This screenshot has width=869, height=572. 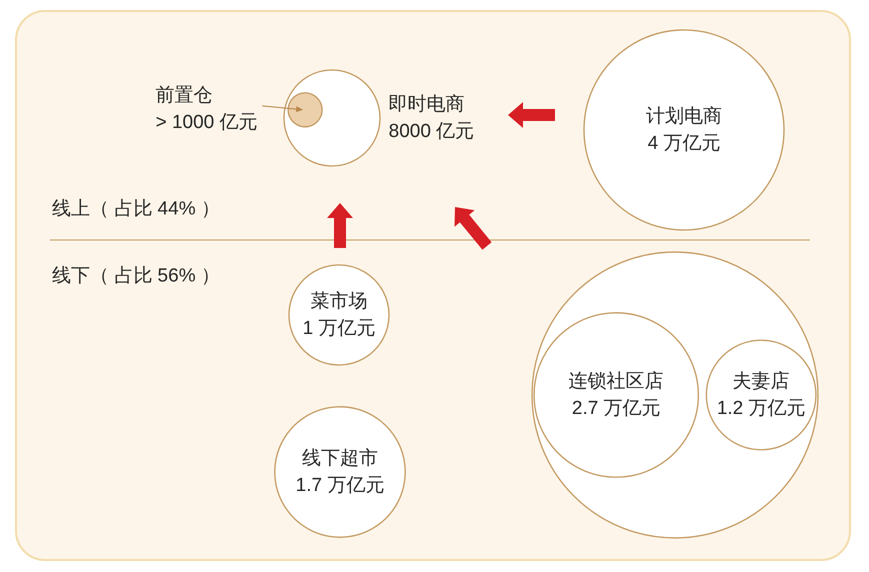 What do you see at coordinates (339, 301) in the screenshot?
I see `category-label: 菜市场` at bounding box center [339, 301].